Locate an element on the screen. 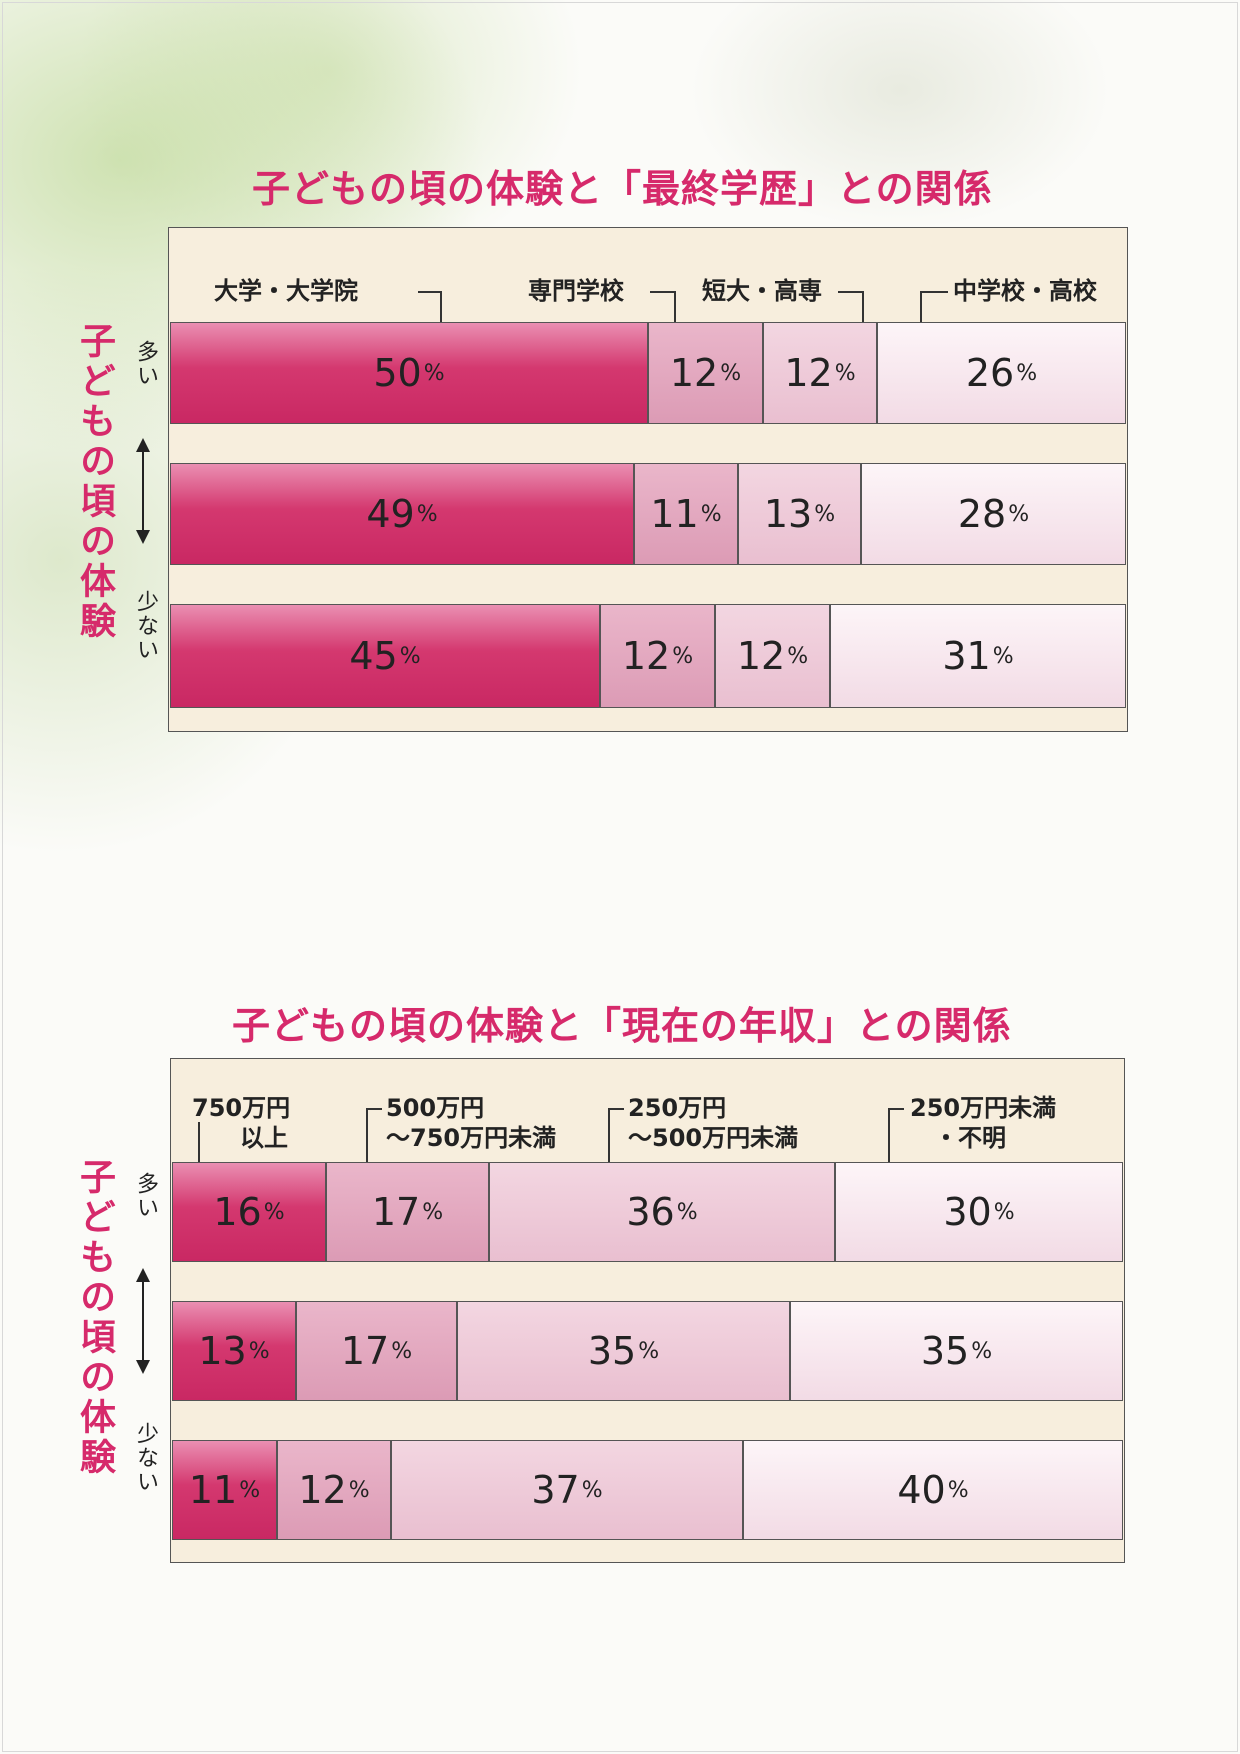 The image size is (1240, 1754). chart-1-bar-segment: 31% is located at coordinates (978, 656).